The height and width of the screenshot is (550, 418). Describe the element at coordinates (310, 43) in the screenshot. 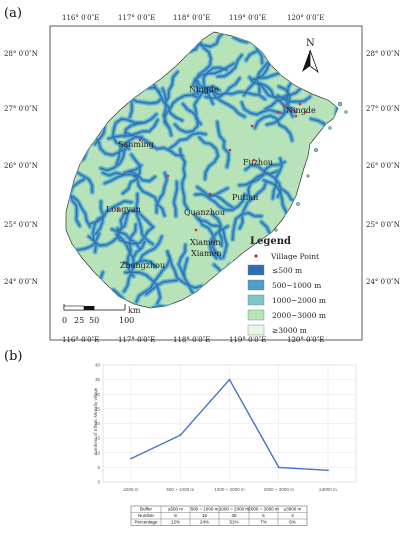

I see `north-label: N` at that location.